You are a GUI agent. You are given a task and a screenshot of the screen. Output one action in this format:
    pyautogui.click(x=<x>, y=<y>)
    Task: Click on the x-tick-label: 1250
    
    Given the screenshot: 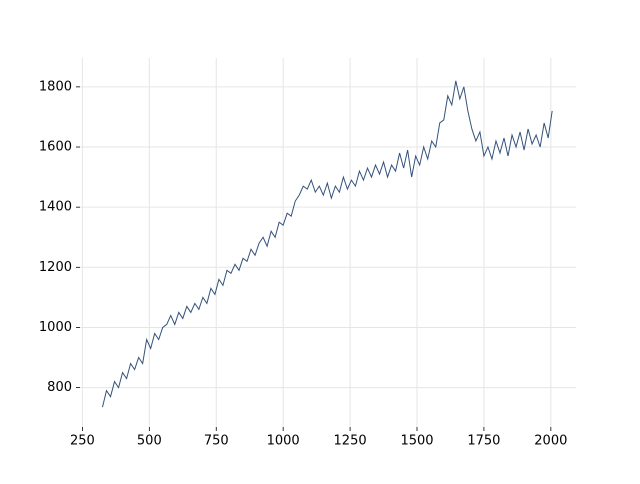 What is the action you would take?
    pyautogui.click(x=350, y=441)
    